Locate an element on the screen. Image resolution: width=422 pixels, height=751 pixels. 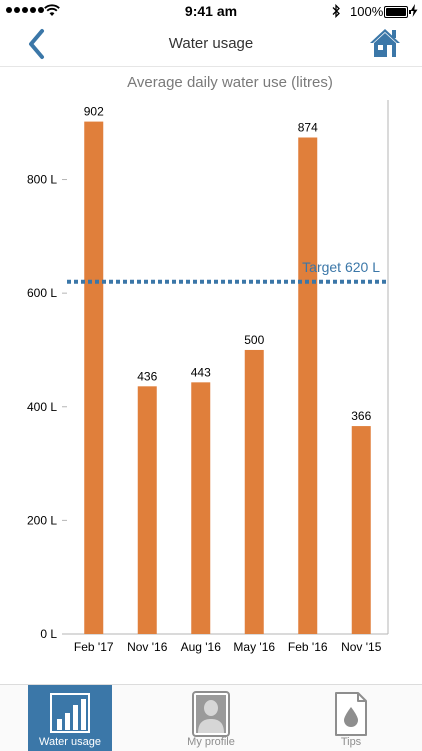
home-icon is located at coordinates (385, 43).